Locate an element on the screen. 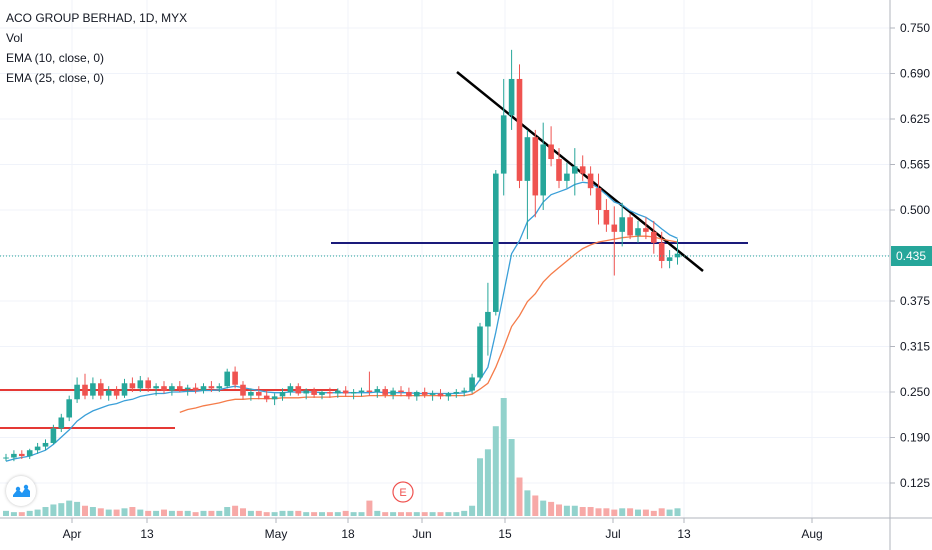  earnings-marker-label: E is located at coordinates (402, 493).